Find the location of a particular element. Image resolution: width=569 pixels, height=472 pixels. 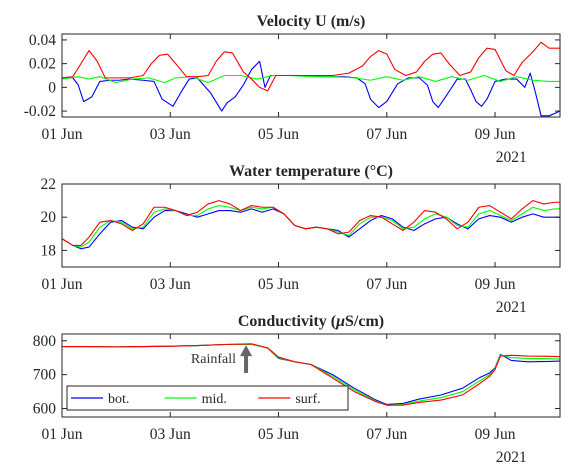

conductivity-xtick-label: 01 Jun is located at coordinates (62, 434).